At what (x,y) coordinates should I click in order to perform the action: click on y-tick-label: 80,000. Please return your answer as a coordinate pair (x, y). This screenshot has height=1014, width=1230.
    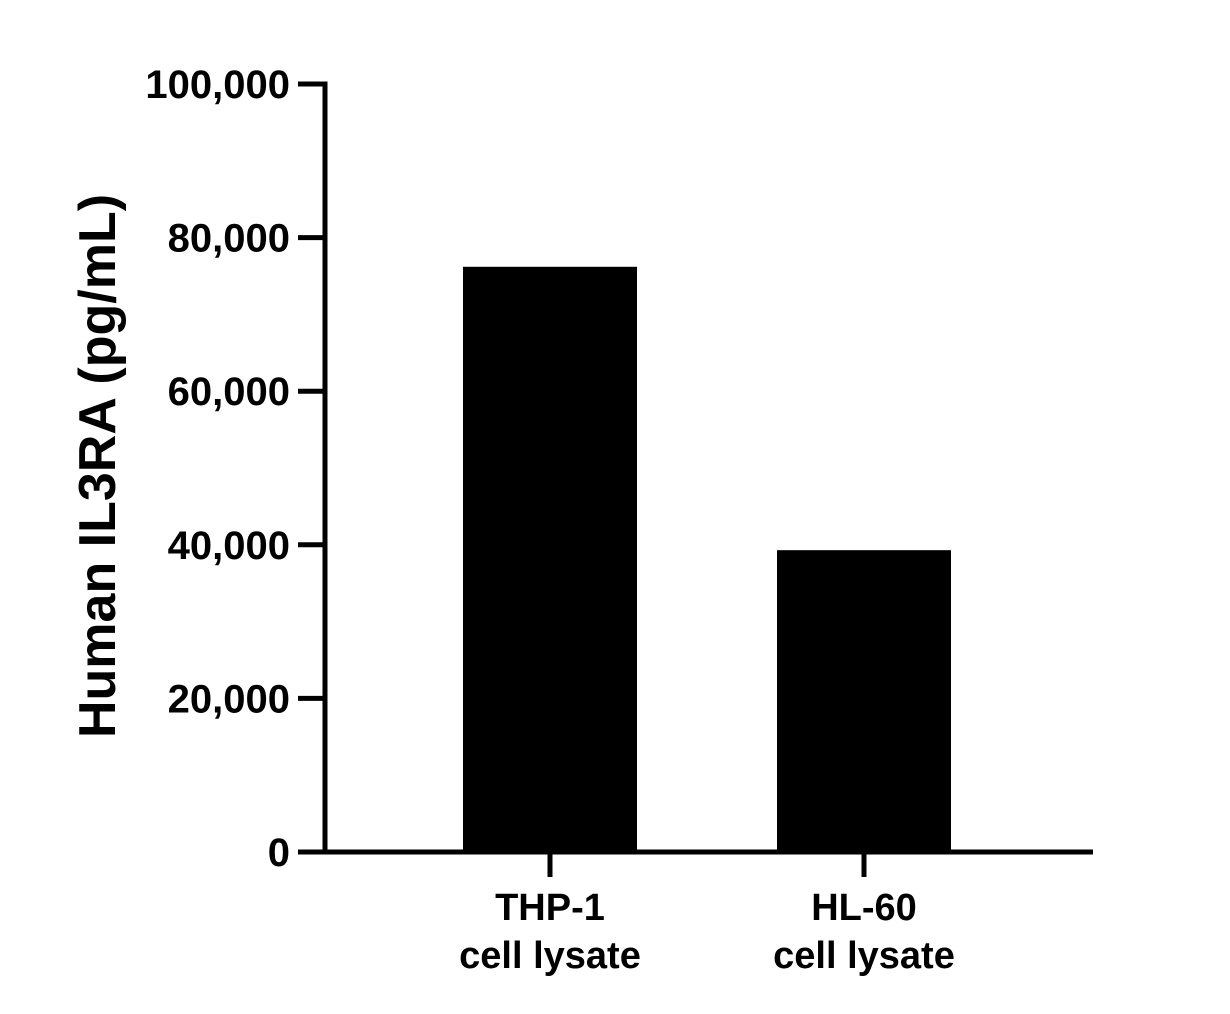
    Looking at the image, I should click on (229, 239).